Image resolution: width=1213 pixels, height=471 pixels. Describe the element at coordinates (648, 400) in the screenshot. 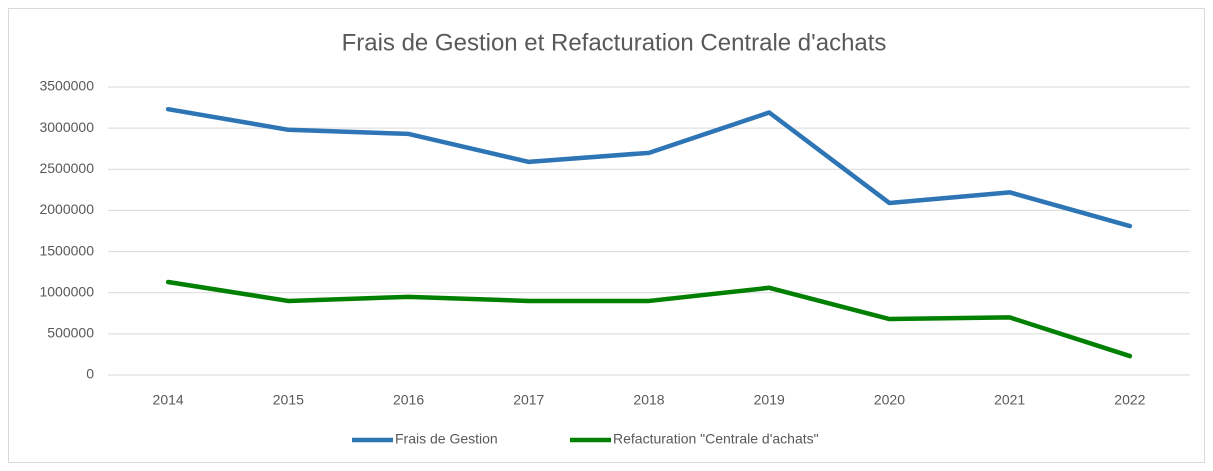

I see `x-tick-label: 2018` at that location.